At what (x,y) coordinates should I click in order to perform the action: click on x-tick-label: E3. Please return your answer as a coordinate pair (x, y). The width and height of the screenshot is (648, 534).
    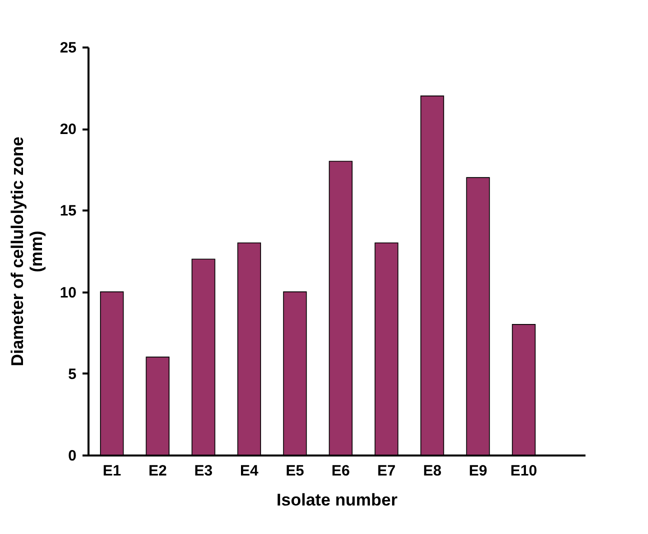
    Looking at the image, I should click on (203, 471).